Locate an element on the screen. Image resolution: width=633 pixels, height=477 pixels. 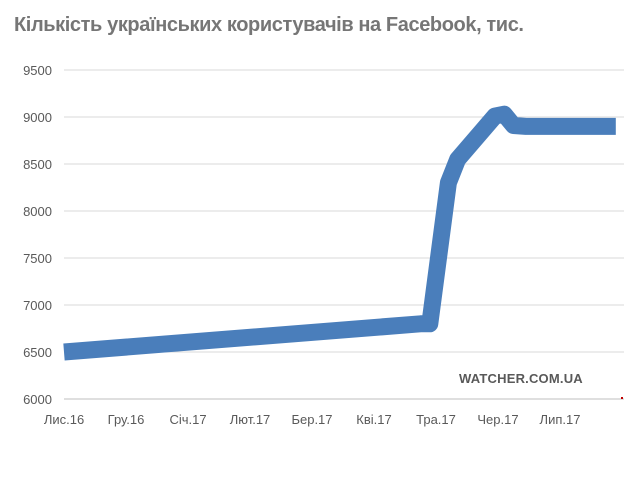
watermark-text: WATCHER.COM.UA is located at coordinates (521, 378).